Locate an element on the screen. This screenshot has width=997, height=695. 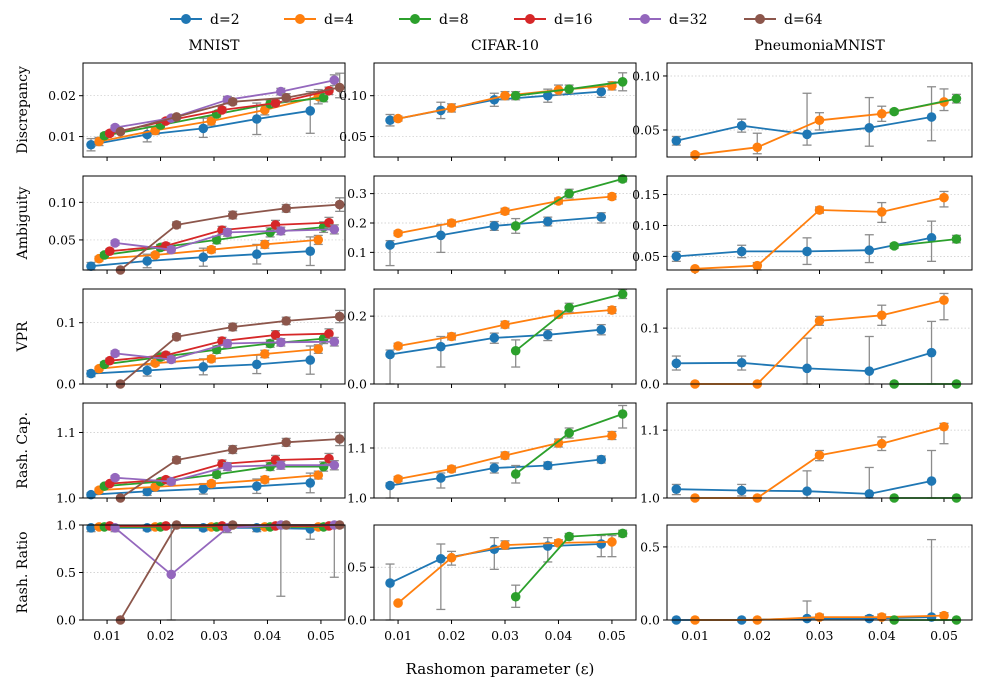
legend-entry-d16: d=16 is located at coordinates (553, 20).